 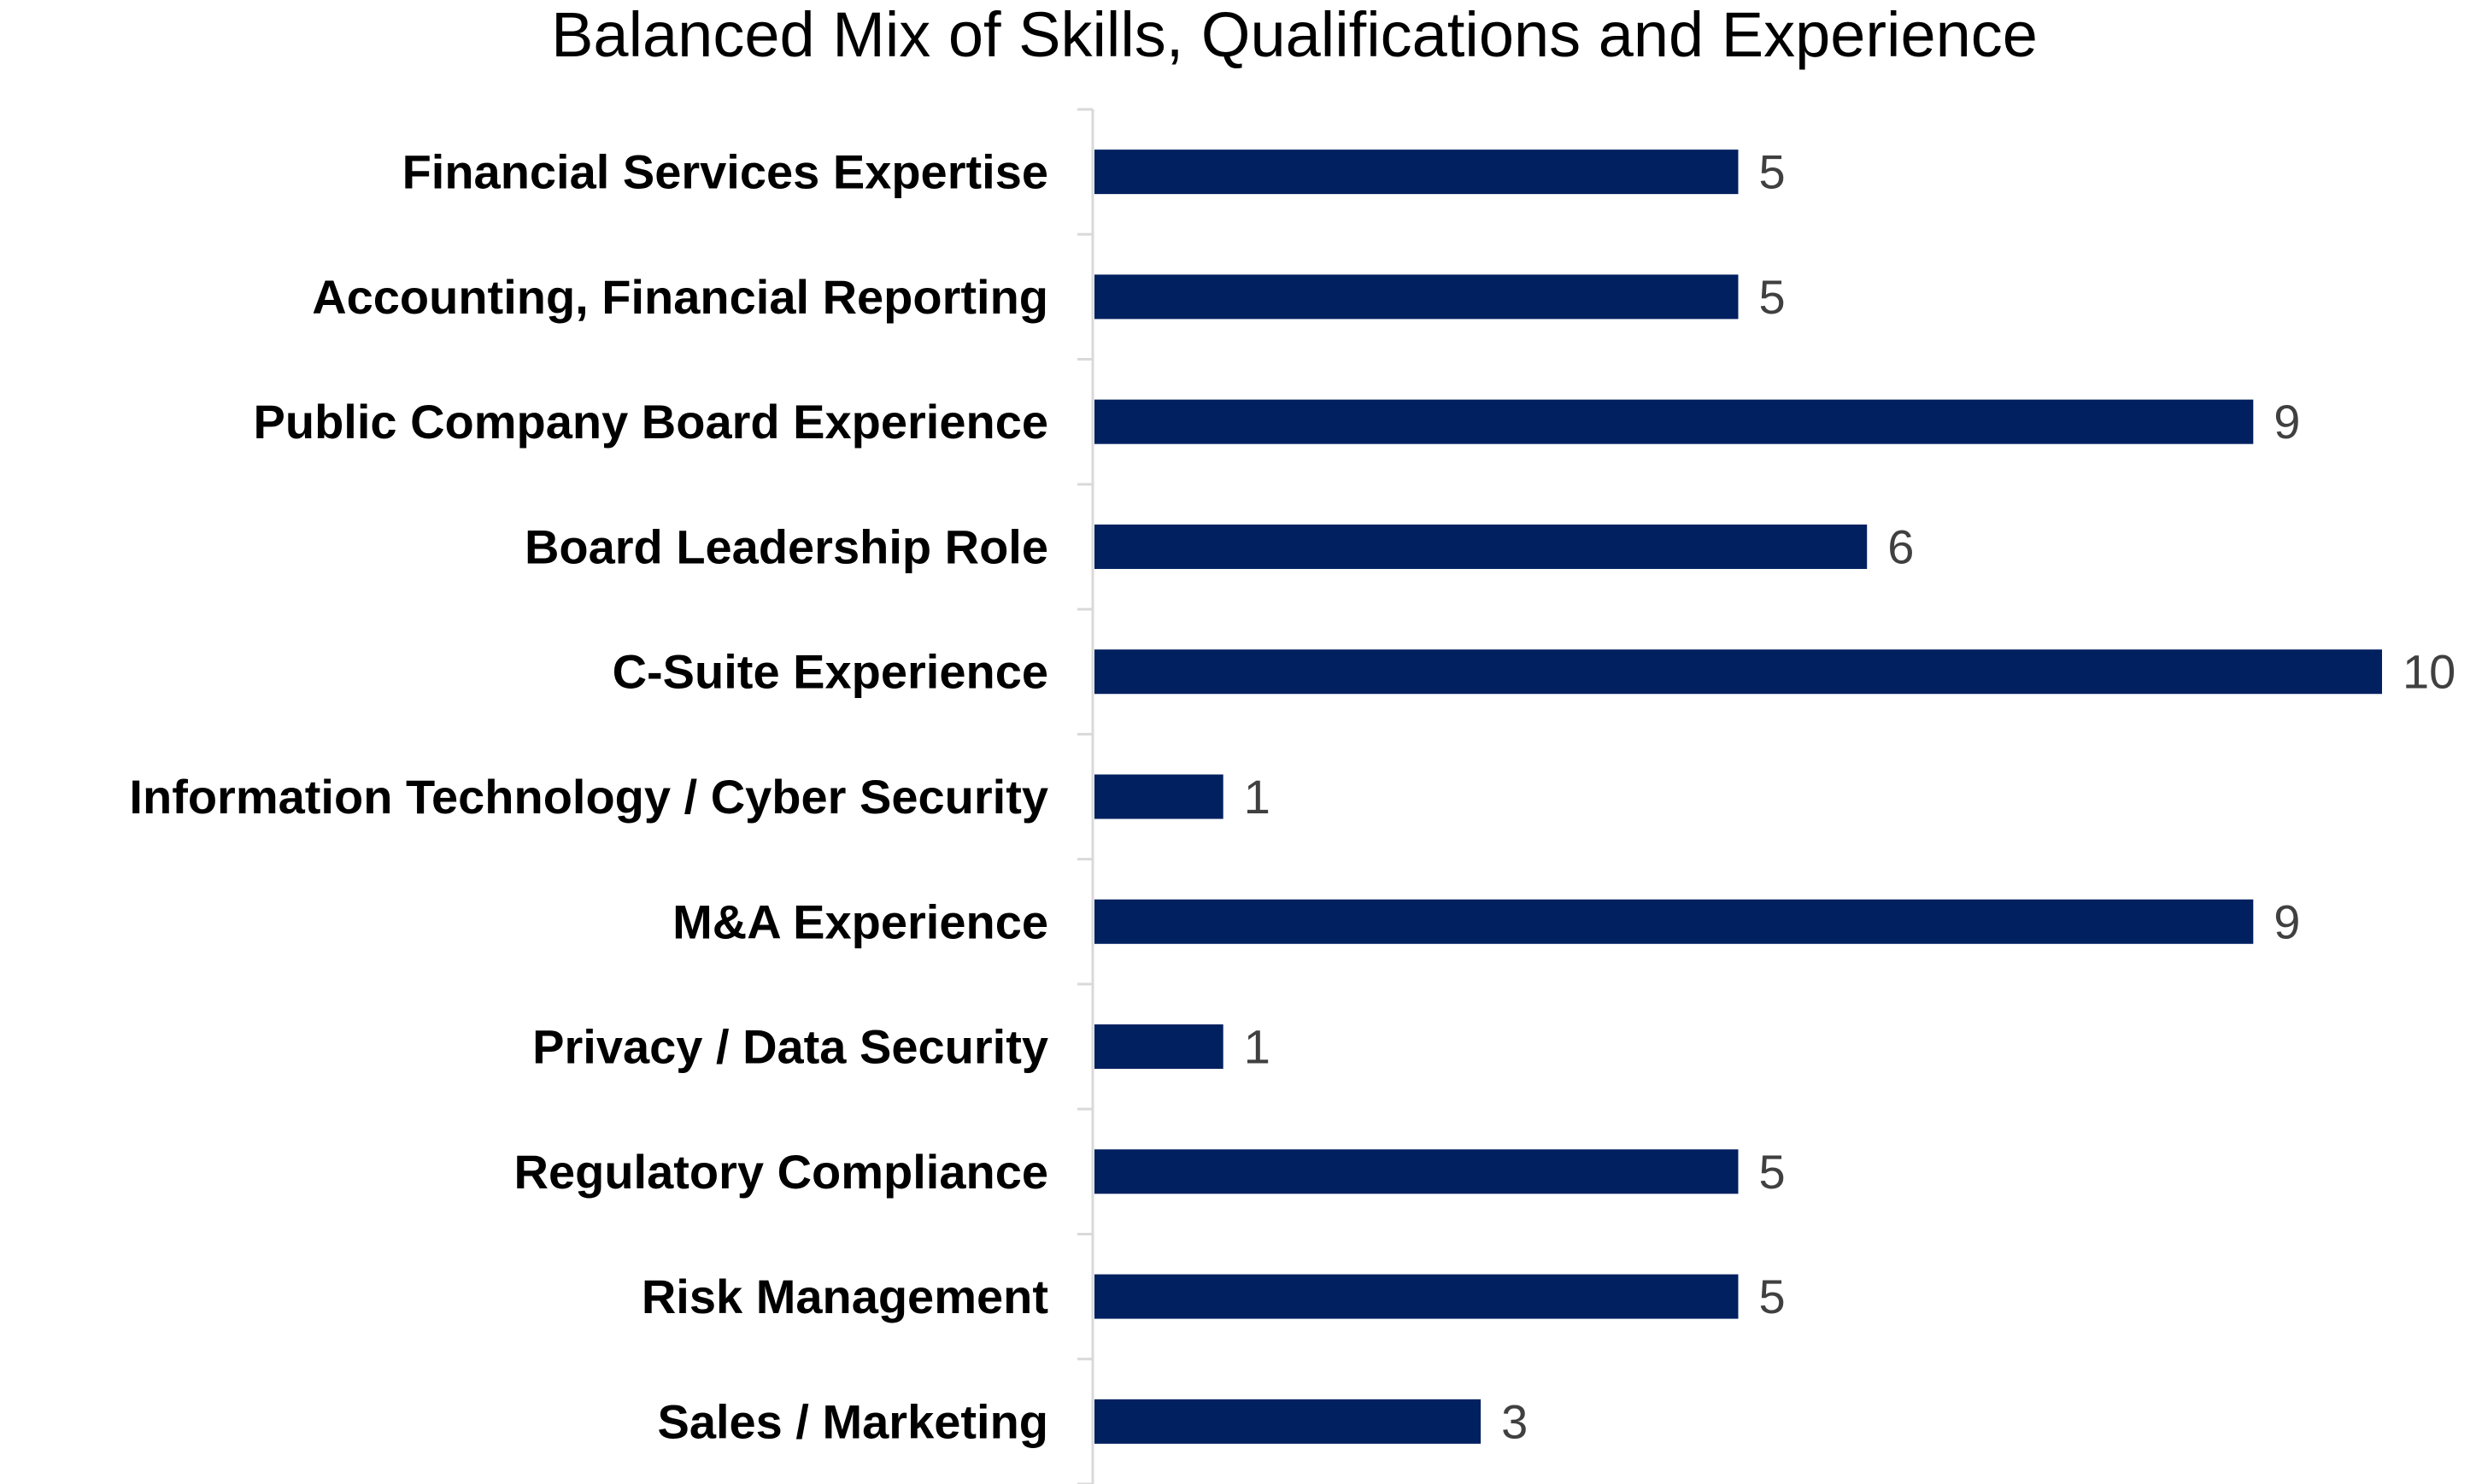 What do you see at coordinates (680, 297) in the screenshot?
I see `category-label: Accounting, Financial Reporting` at bounding box center [680, 297].